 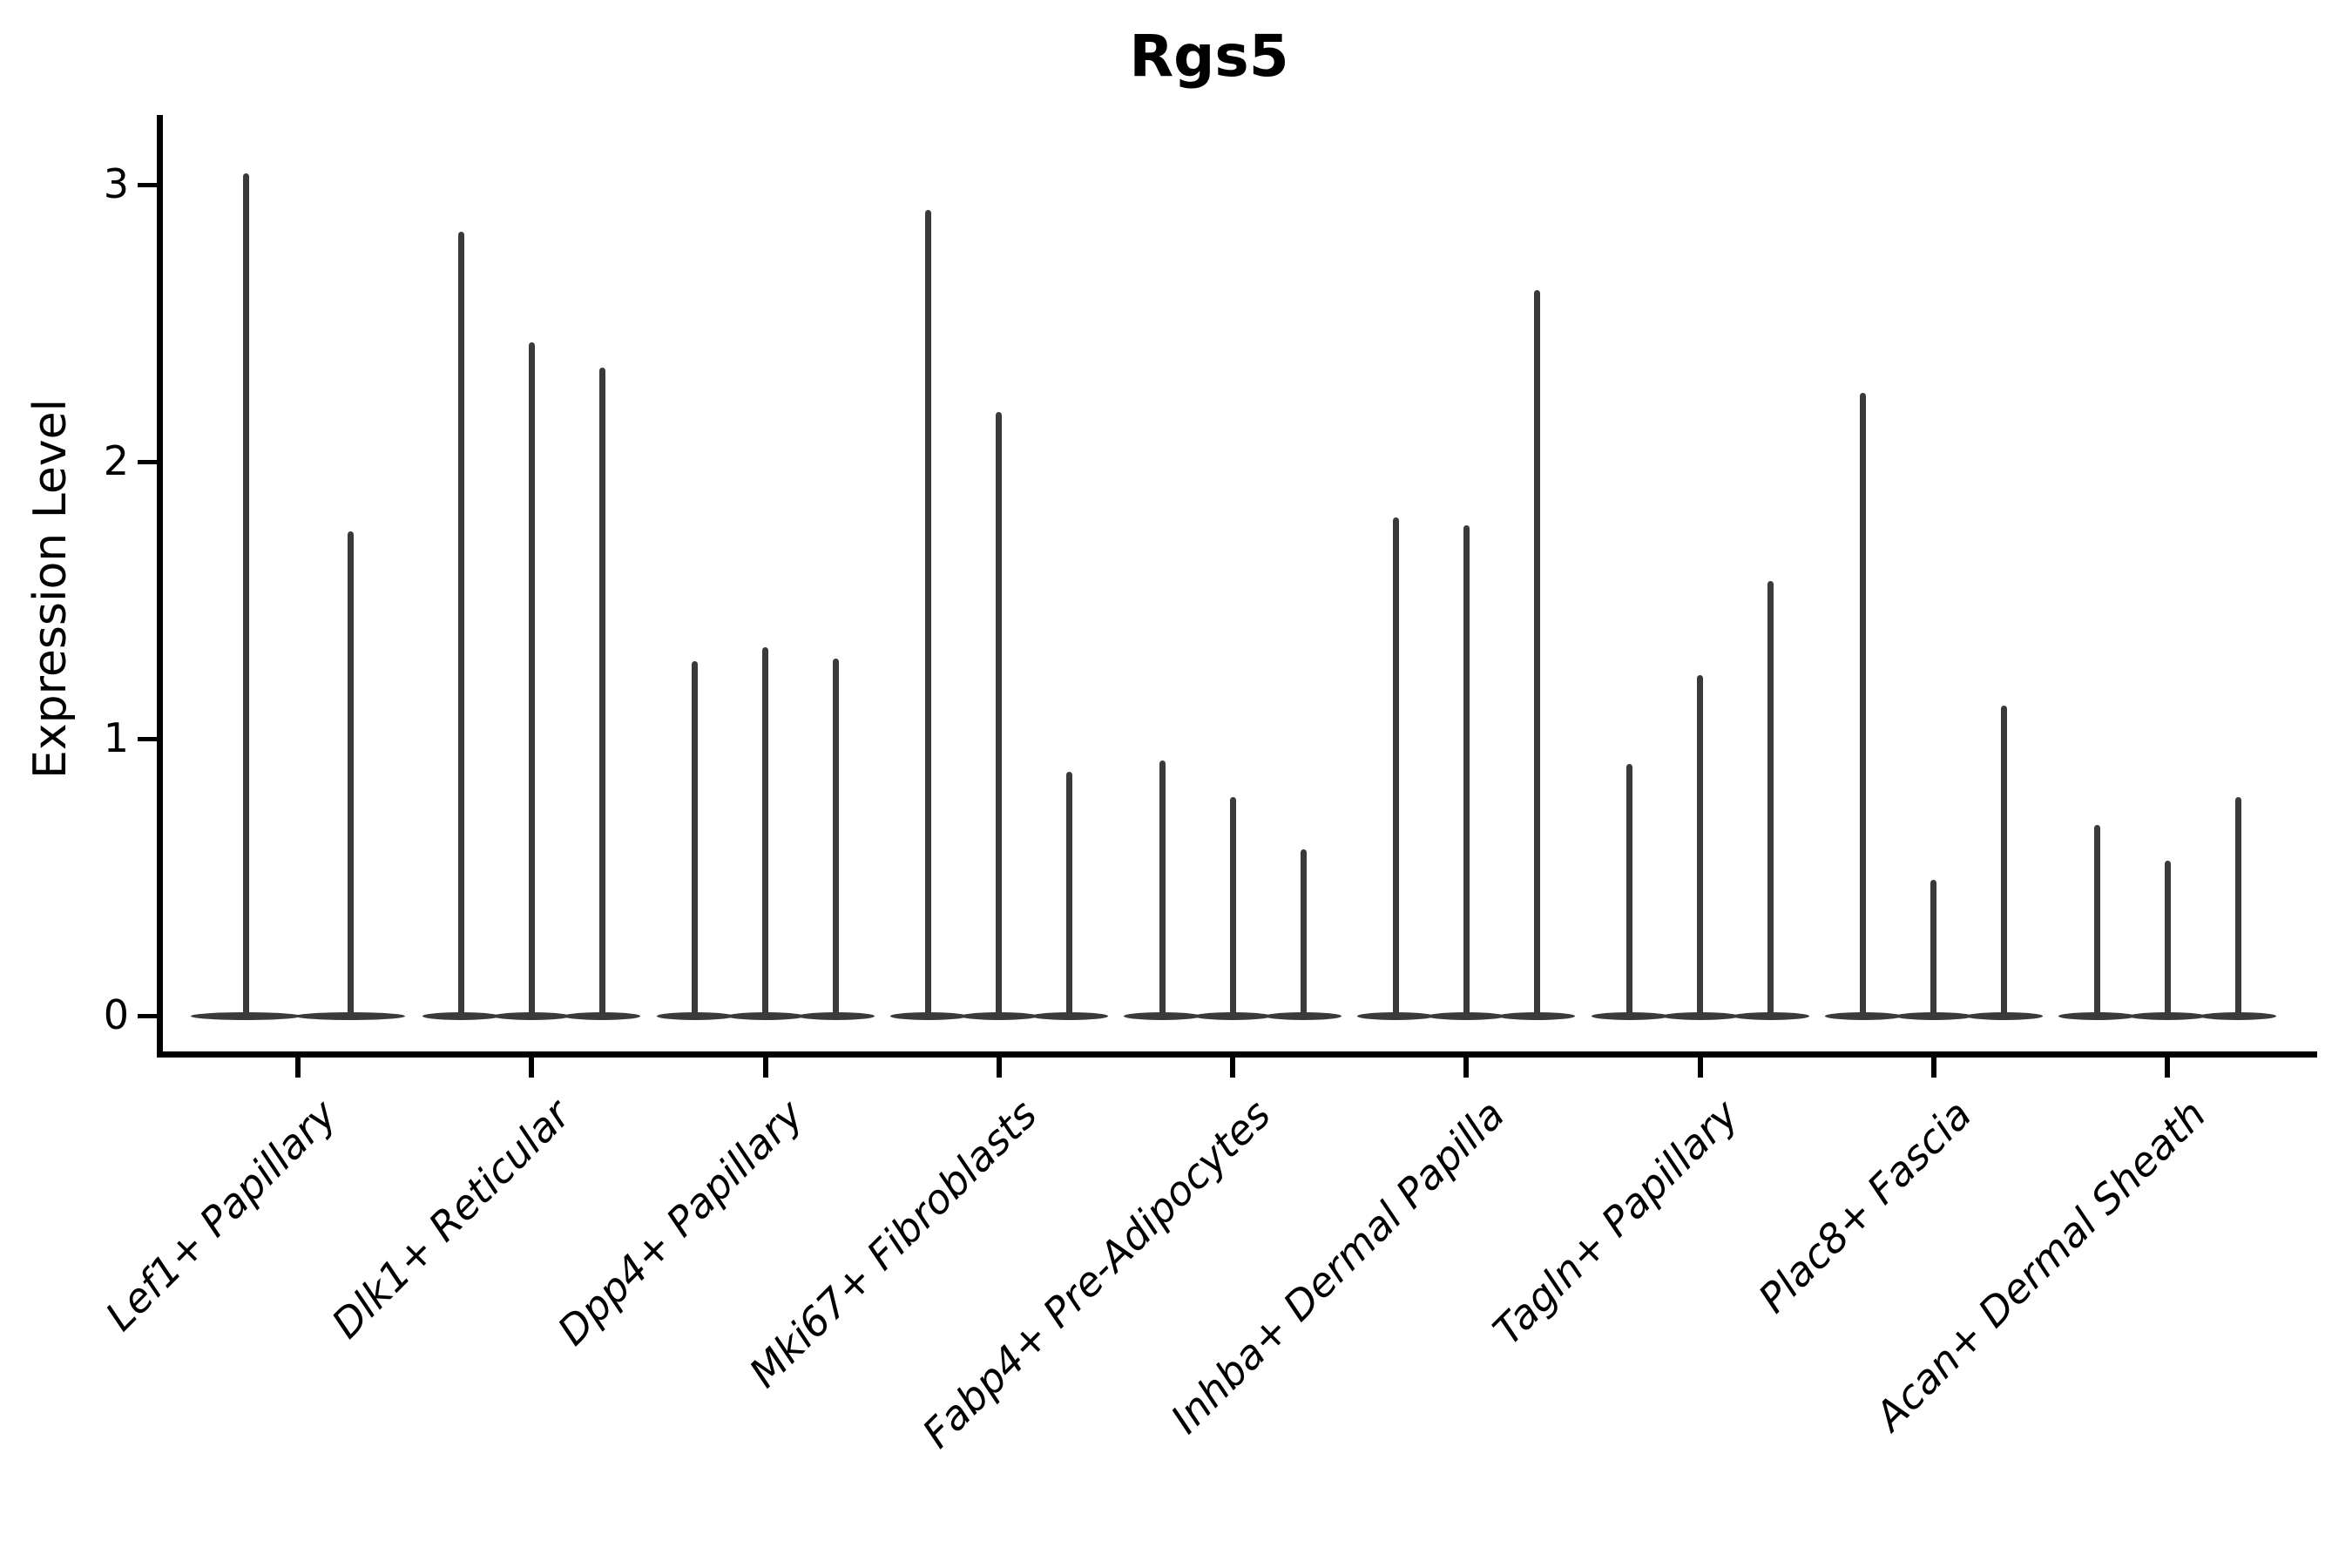 What do you see at coordinates (116, 183) in the screenshot?
I see `y-tick-label: 3` at bounding box center [116, 183].